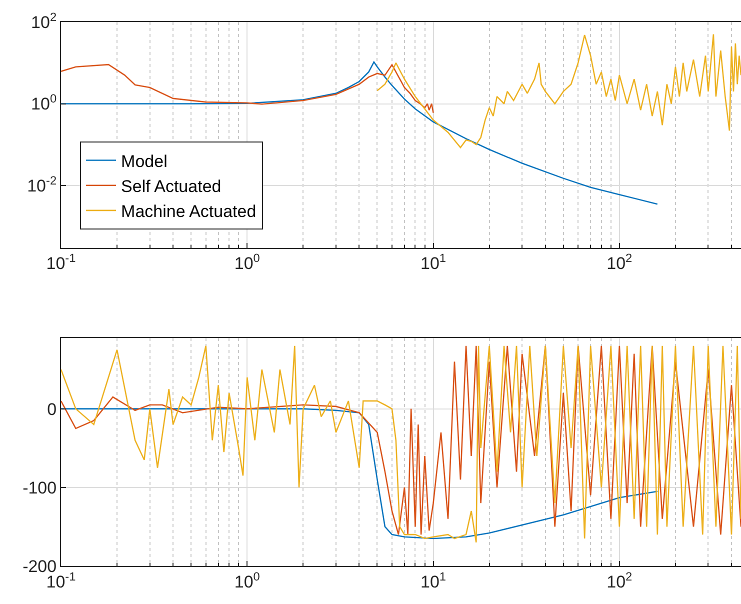 The image size is (741, 604). I want to click on y-tick-label: 10$^{0}$, so click(44, 103).